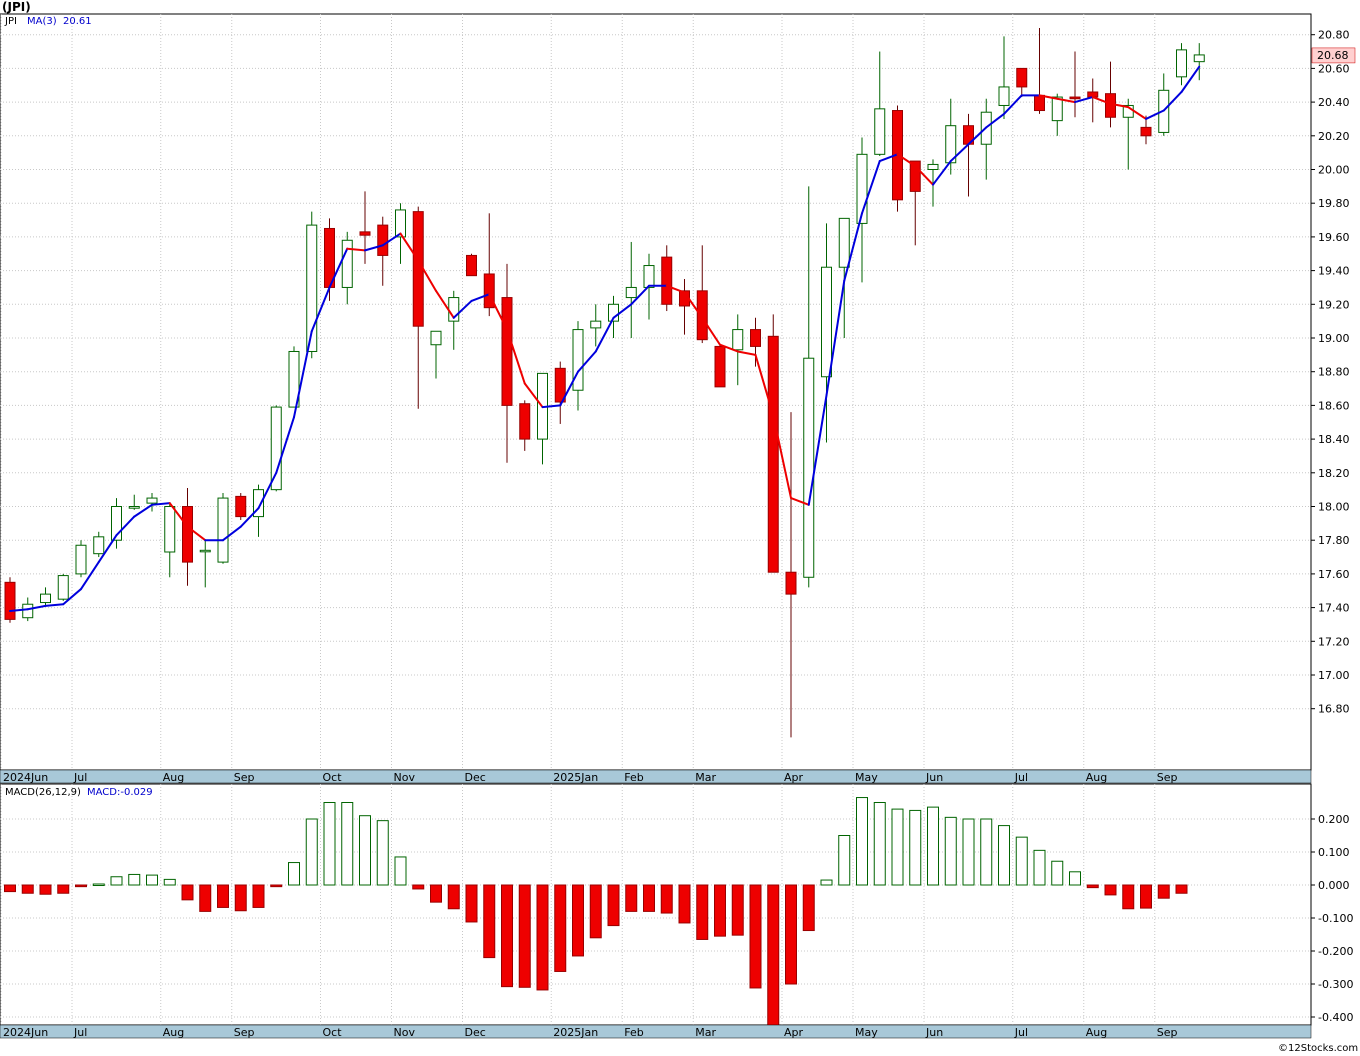  Describe the element at coordinates (1334, 203) in the screenshot. I see `price-y-tick-label: 19.80` at that location.